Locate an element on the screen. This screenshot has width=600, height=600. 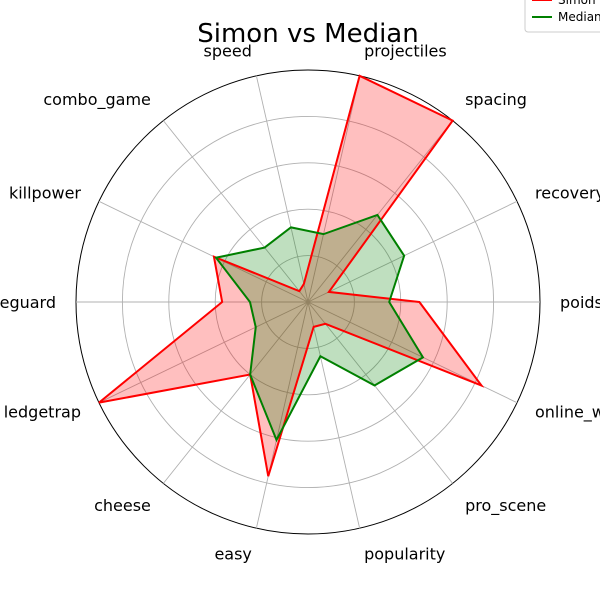
axis-label-edgeguard: edgeguard is located at coordinates (28, 302).